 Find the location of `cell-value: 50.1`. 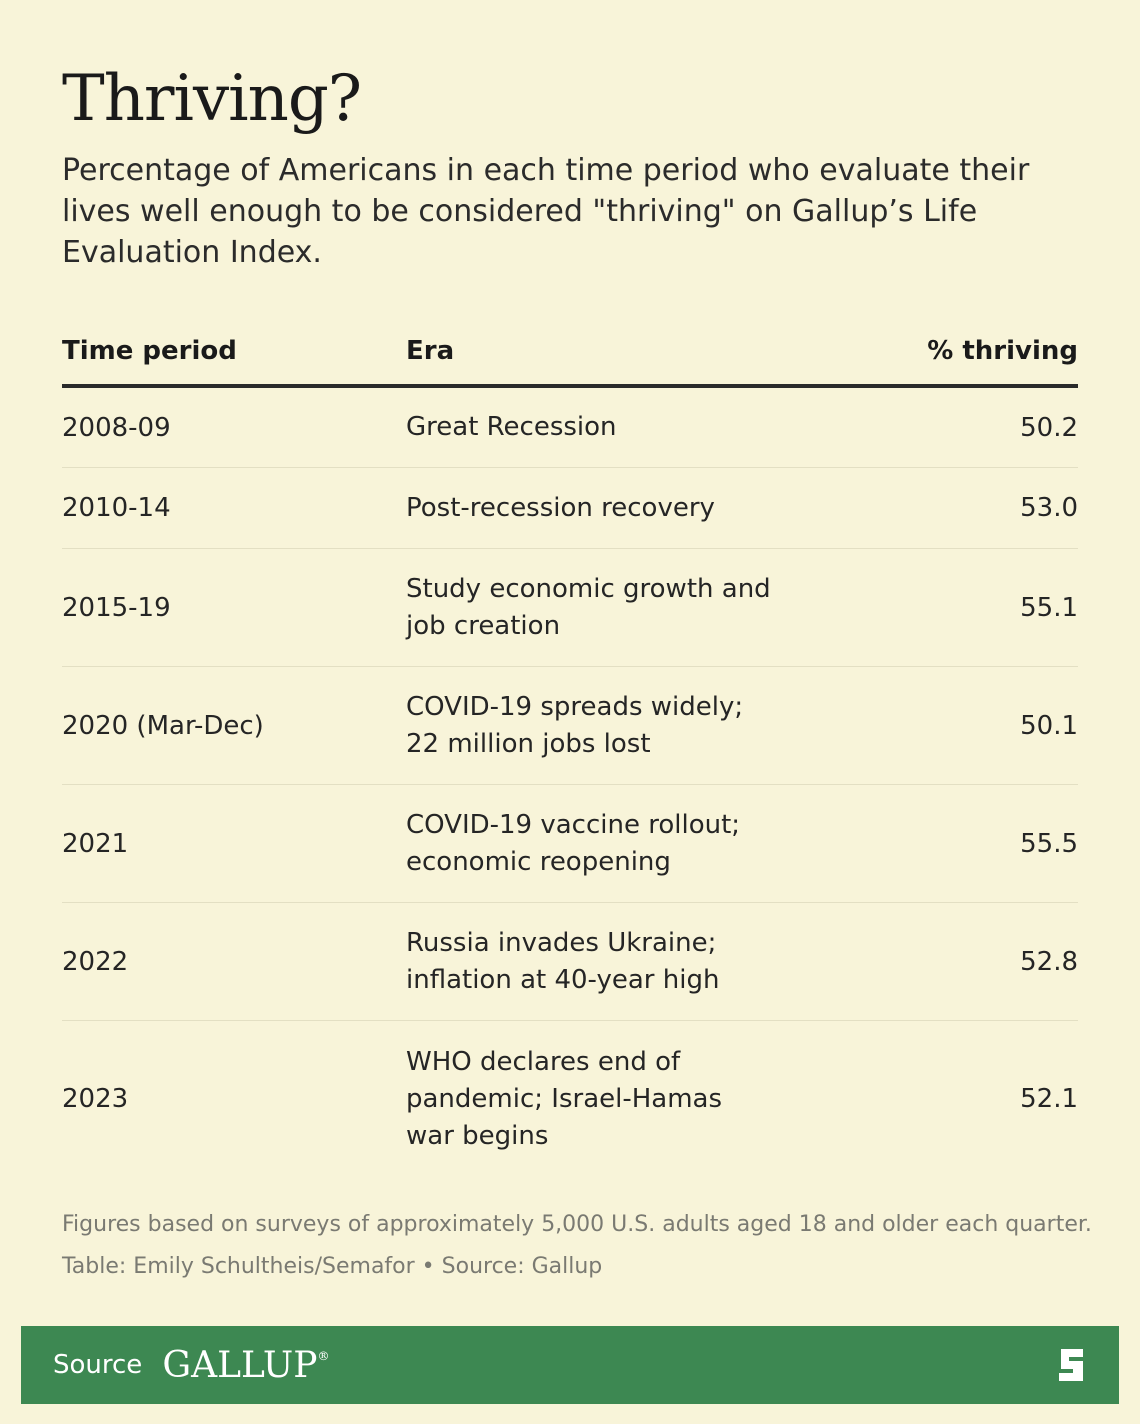

cell-value: 50.1 is located at coordinates (1049, 725).